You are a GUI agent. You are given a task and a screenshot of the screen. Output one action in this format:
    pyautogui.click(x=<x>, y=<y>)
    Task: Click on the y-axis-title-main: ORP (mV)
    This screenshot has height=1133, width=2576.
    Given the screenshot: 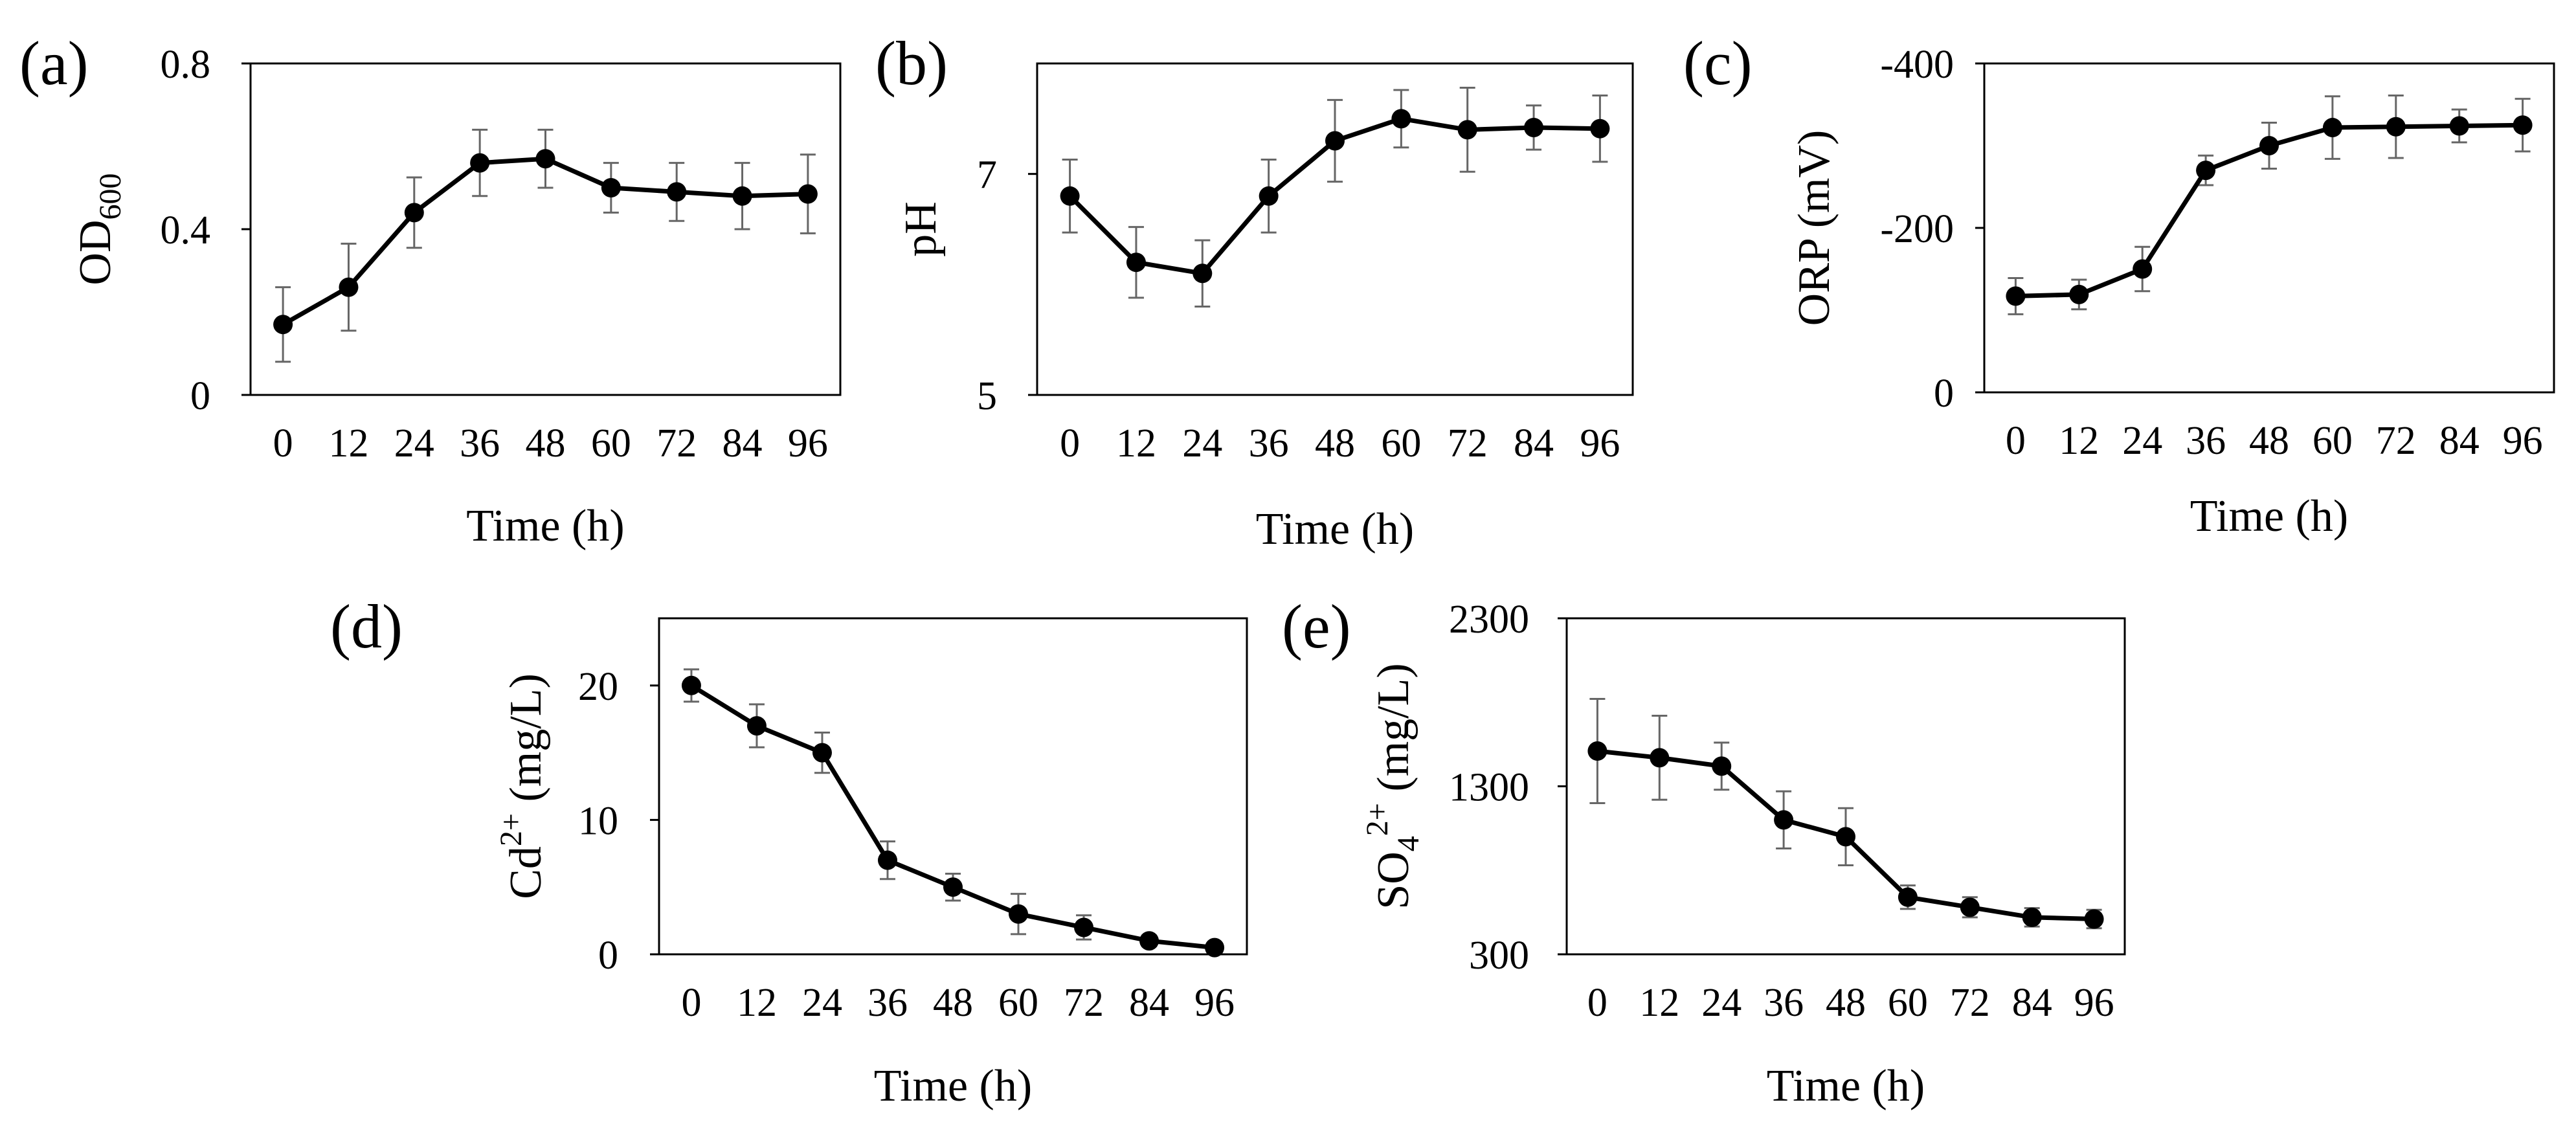 What is the action you would take?
    pyautogui.click(x=1814, y=228)
    